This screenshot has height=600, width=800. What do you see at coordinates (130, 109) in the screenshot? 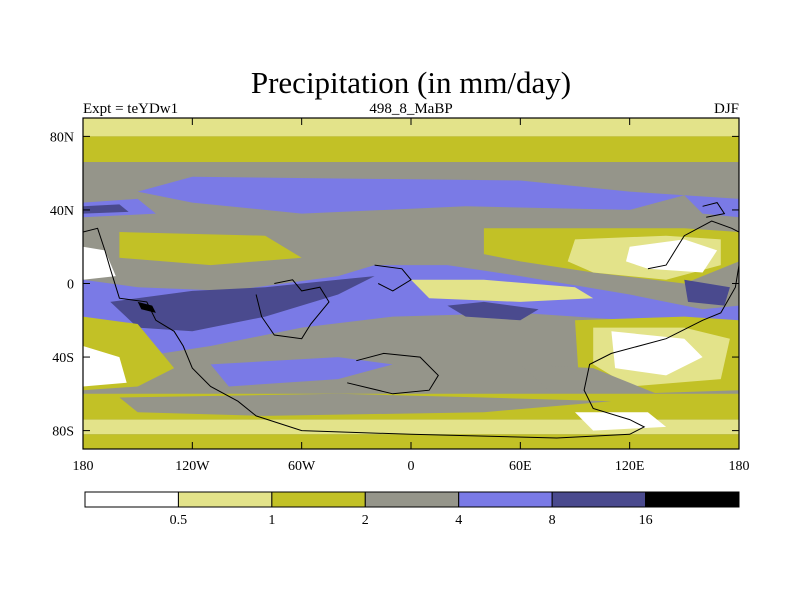
I see `experiment-label: Expt = teYDw1` at bounding box center [130, 109].